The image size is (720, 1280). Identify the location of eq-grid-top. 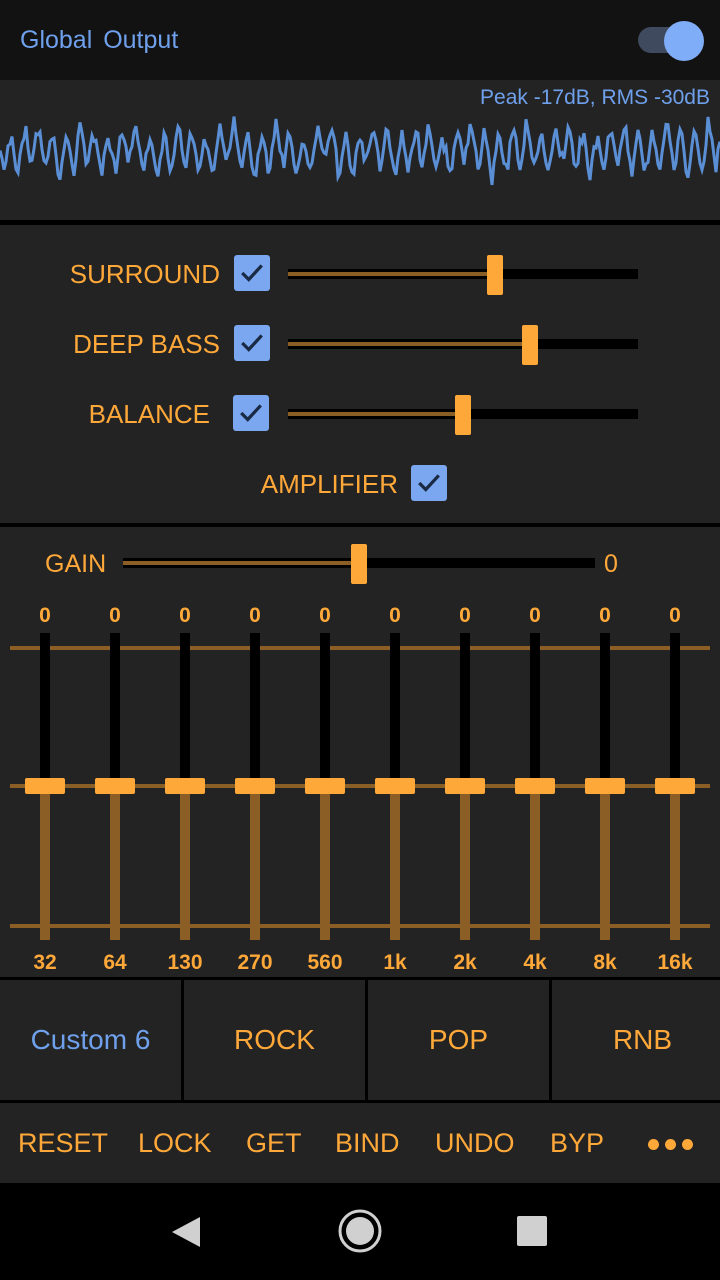
(360, 648).